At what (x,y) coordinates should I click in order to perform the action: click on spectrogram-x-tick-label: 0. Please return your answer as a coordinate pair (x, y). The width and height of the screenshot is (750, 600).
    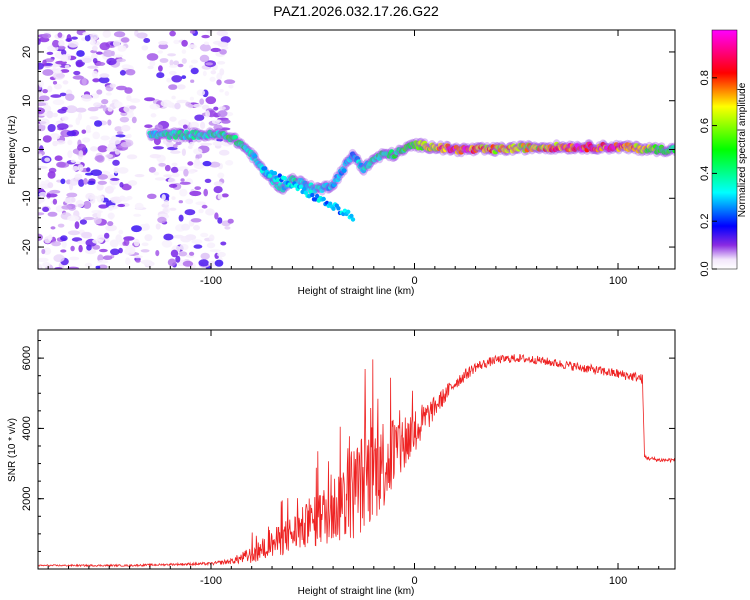
    Looking at the image, I should click on (414, 281).